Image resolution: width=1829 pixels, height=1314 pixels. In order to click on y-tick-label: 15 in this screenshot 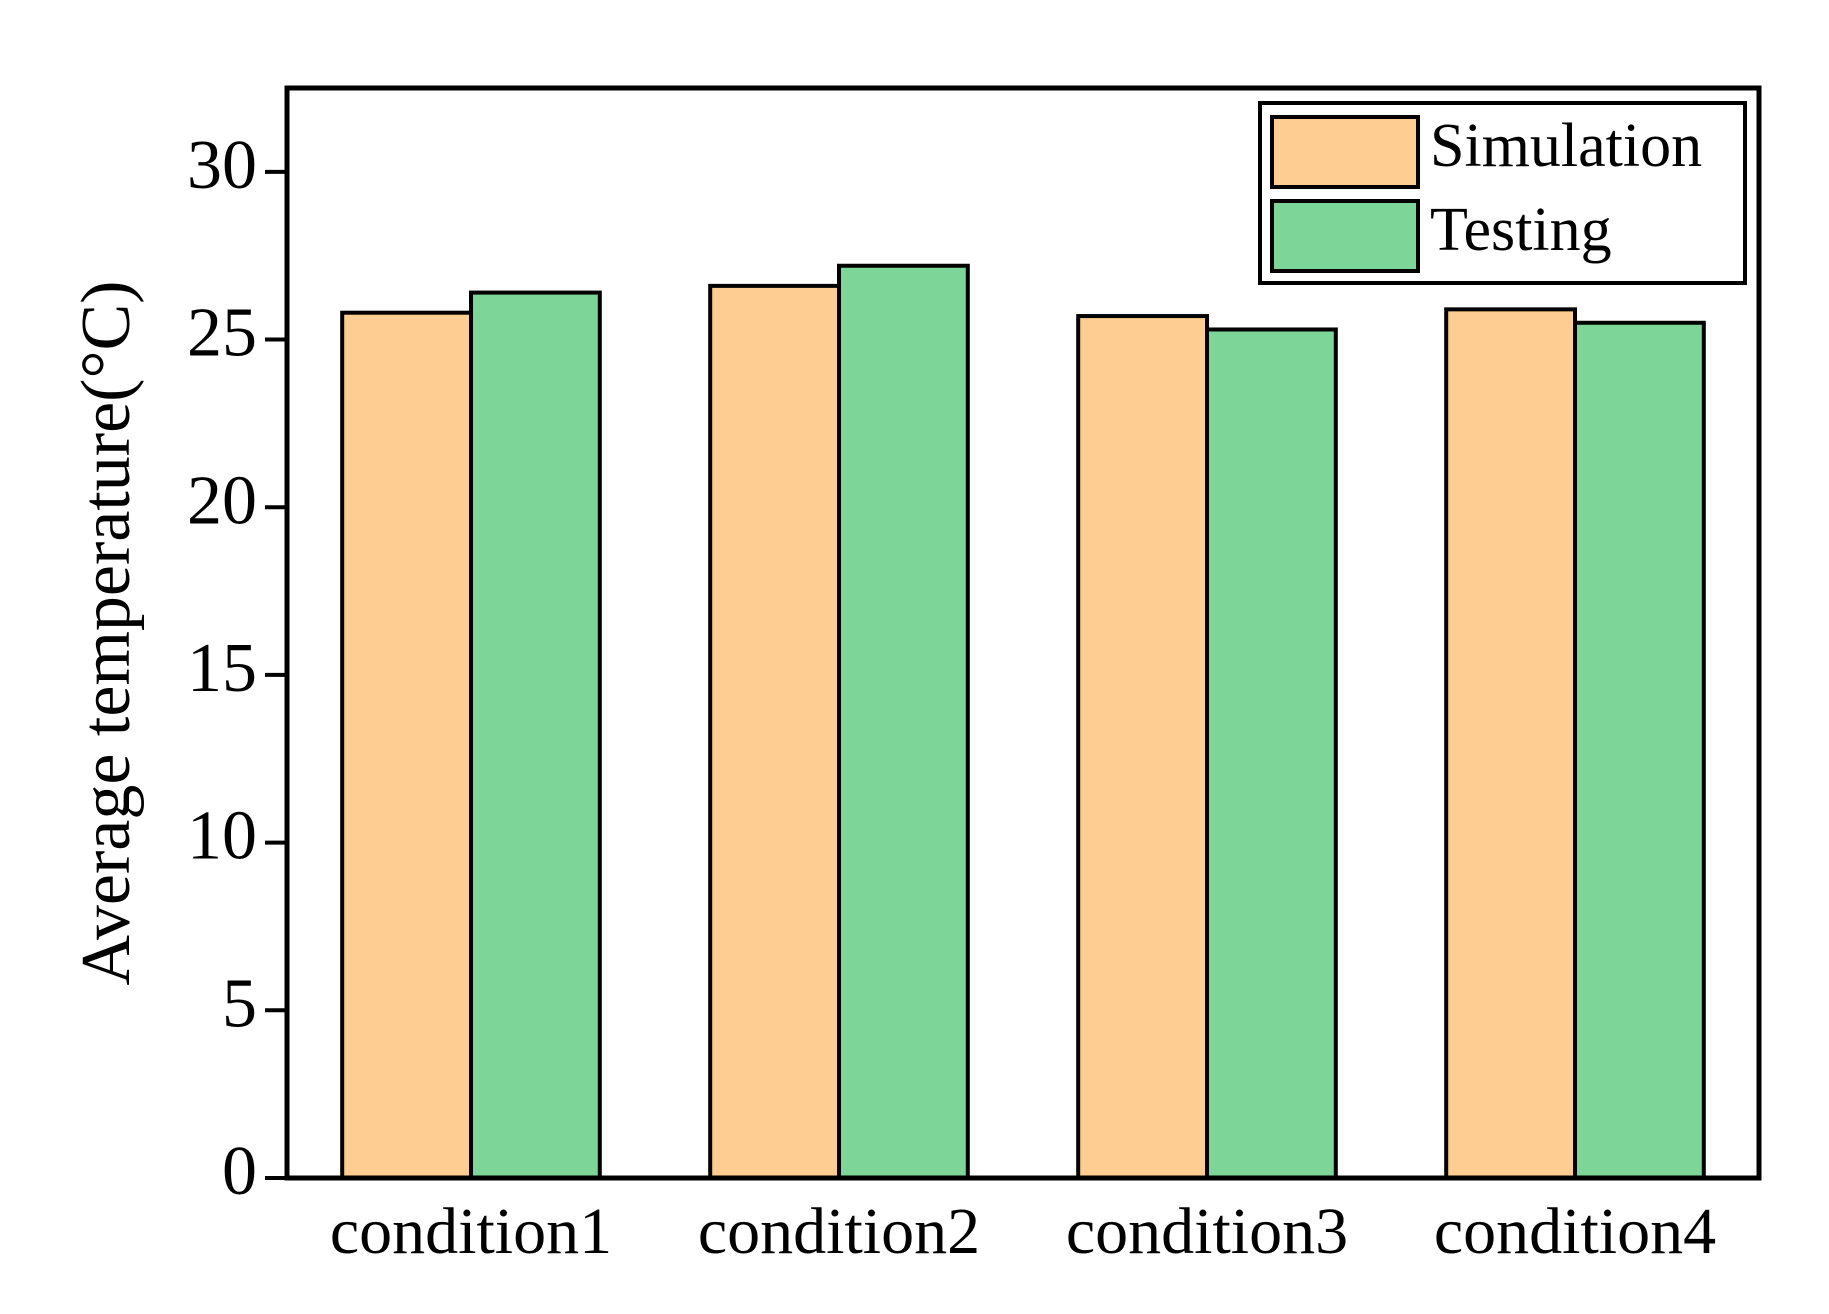, I will do `click(222, 668)`.